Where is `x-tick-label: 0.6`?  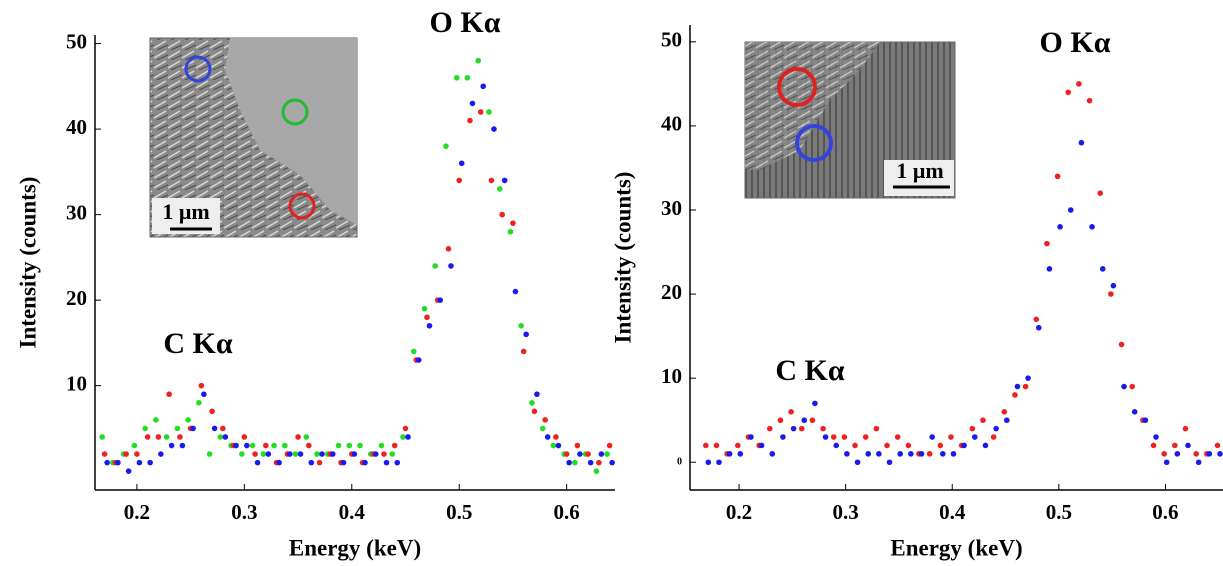
x-tick-label: 0.6 is located at coordinates (567, 512).